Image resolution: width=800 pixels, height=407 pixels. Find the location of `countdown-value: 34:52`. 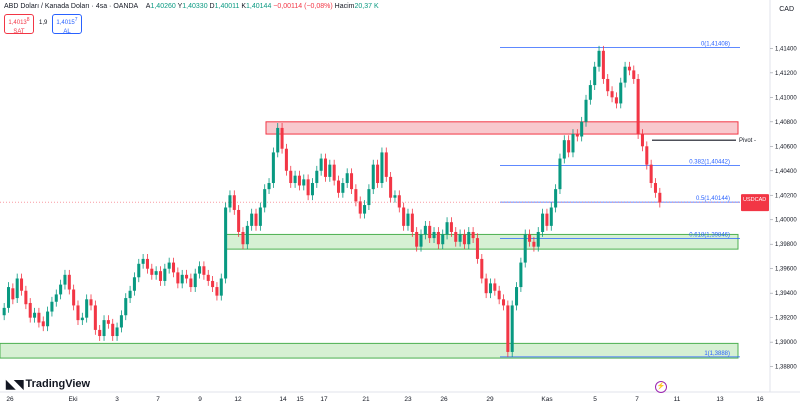

countdown-value: 34:52 is located at coordinates (779, 208).